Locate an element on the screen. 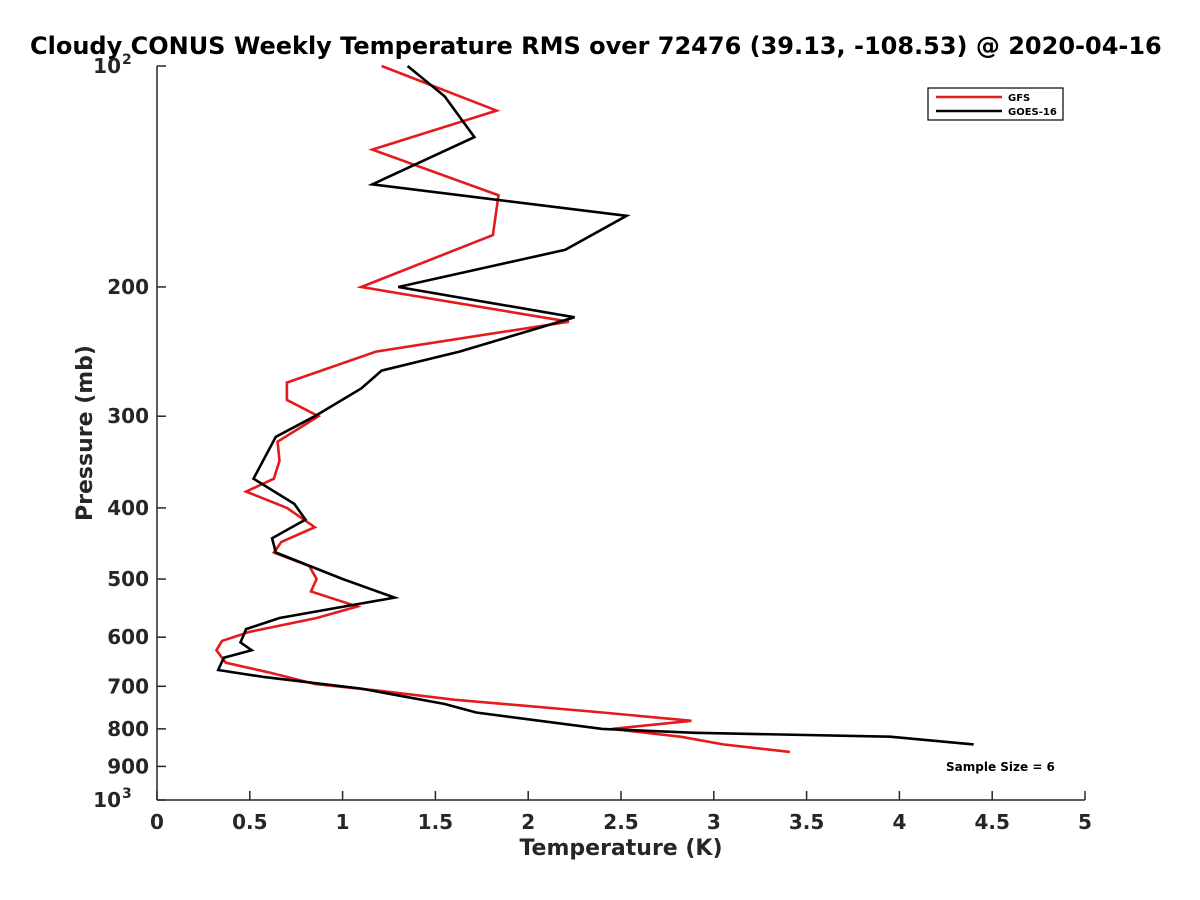  y-tick-label: 700 is located at coordinates (128, 686).